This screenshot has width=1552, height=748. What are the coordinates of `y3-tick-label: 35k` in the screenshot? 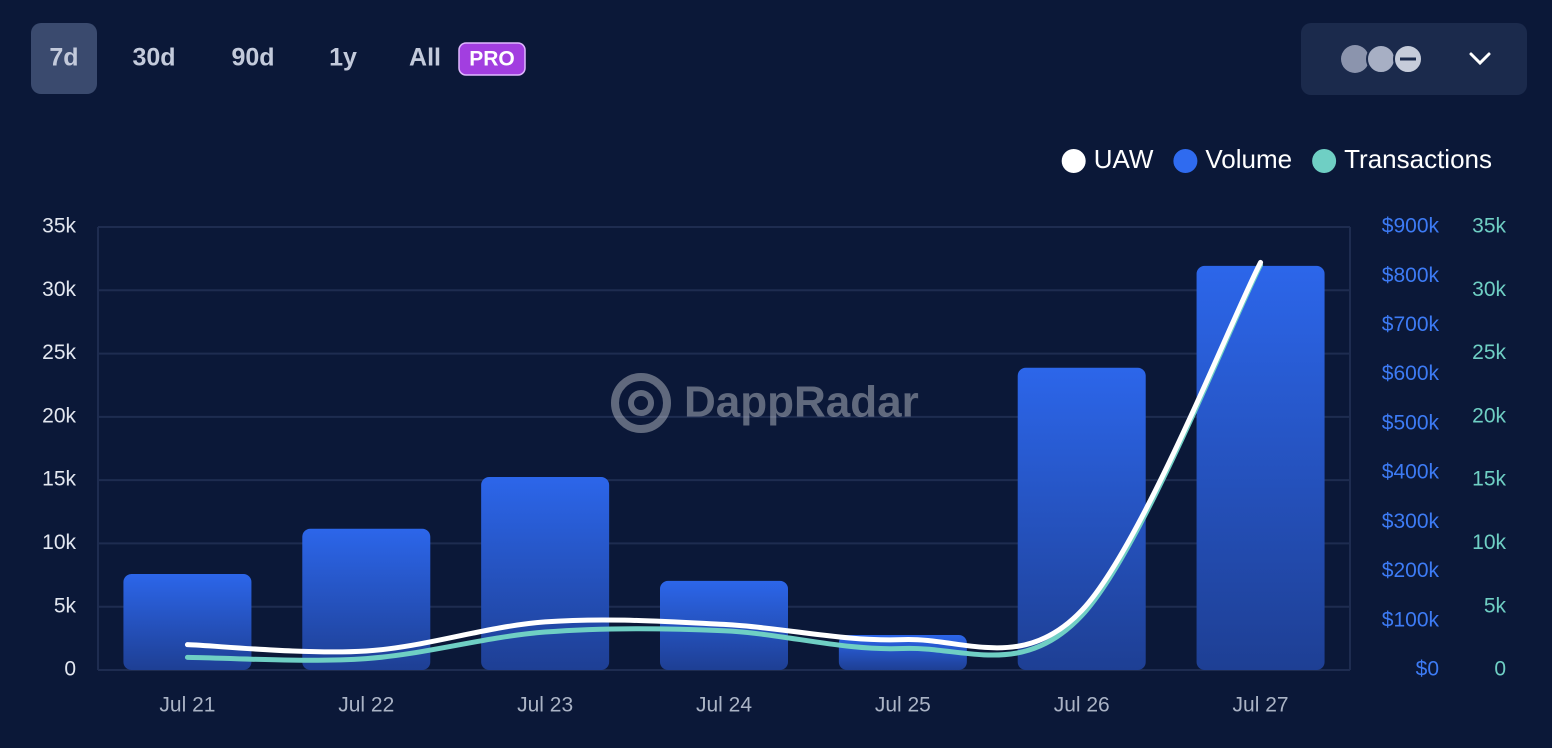 It's located at (1489, 226).